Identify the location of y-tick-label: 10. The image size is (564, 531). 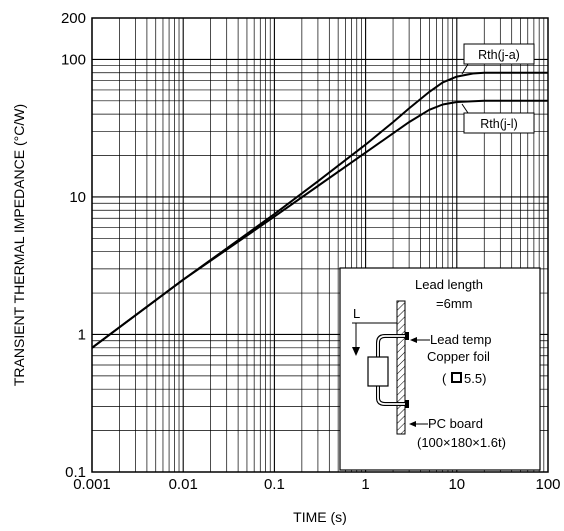
(77, 197).